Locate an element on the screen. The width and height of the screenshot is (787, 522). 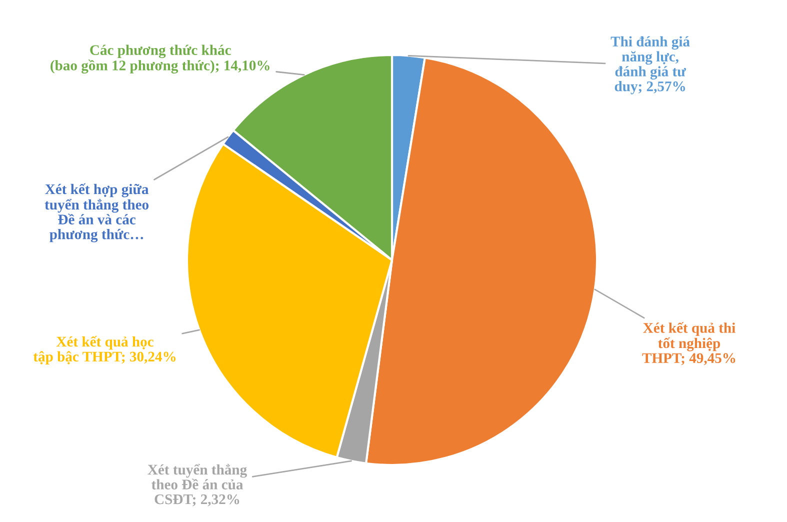
slice-label: Xét tuyển thẳng theo Đề án của CSĐT; 2,32% is located at coordinates (197, 485).